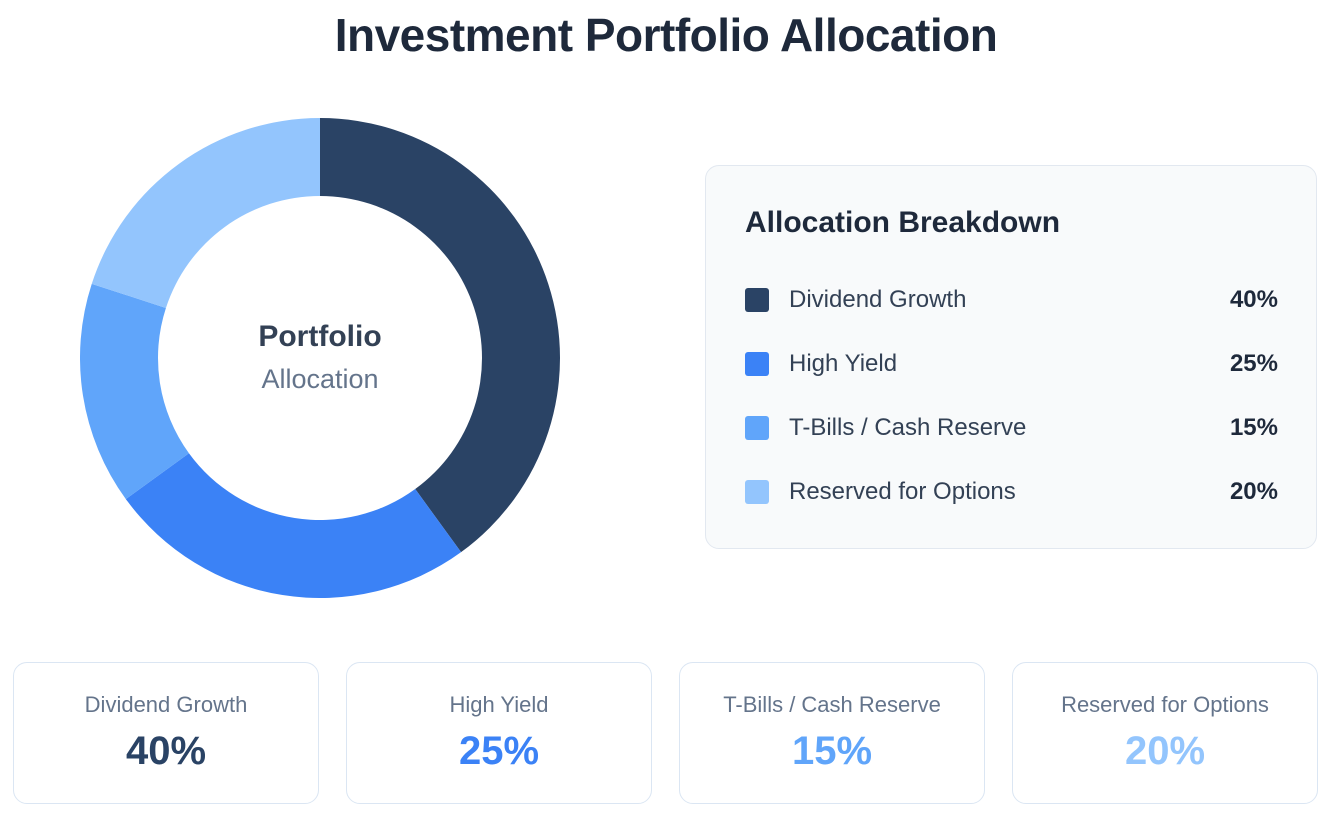  Describe the element at coordinates (1011, 364) in the screenshot. I see `legend-item-high-yield: High Yield 25%` at that location.